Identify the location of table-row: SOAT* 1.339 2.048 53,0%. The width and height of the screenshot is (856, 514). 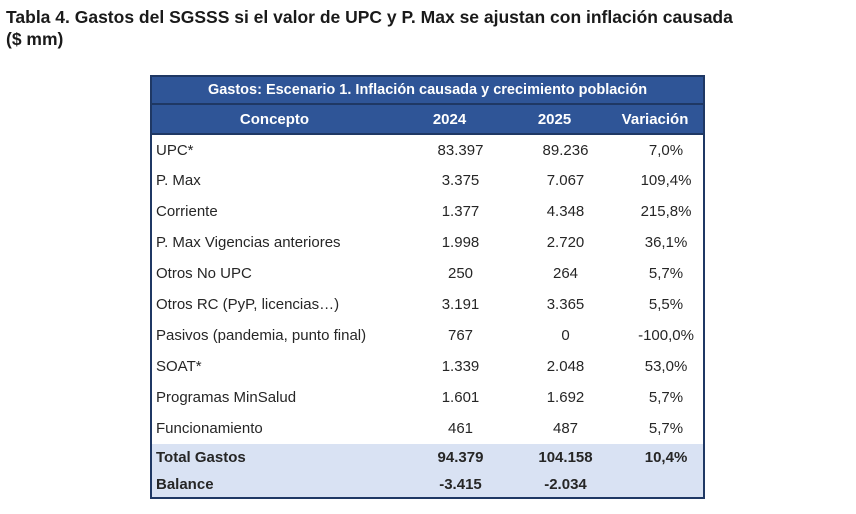
(428, 366).